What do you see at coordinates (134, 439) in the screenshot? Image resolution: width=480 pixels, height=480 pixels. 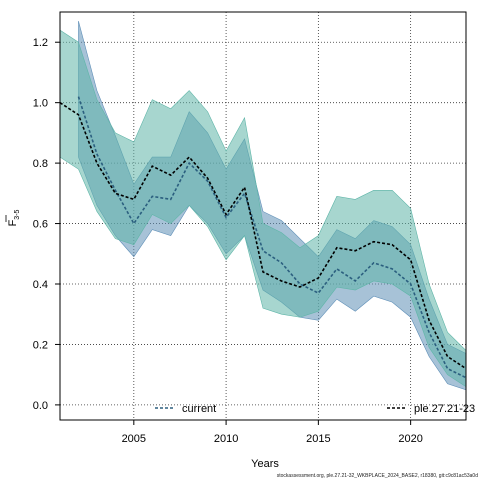 I see `x-tick-label: 2005` at bounding box center [134, 439].